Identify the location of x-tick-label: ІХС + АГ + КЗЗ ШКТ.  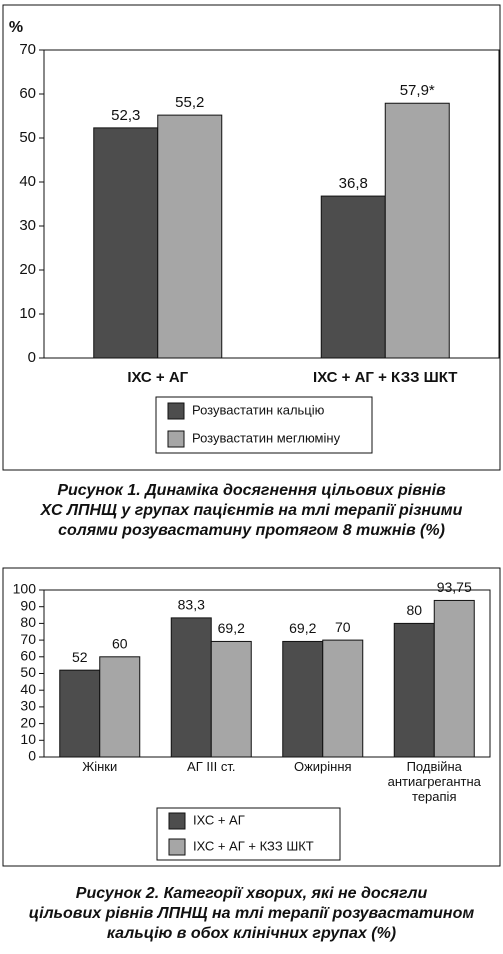
(385, 378).